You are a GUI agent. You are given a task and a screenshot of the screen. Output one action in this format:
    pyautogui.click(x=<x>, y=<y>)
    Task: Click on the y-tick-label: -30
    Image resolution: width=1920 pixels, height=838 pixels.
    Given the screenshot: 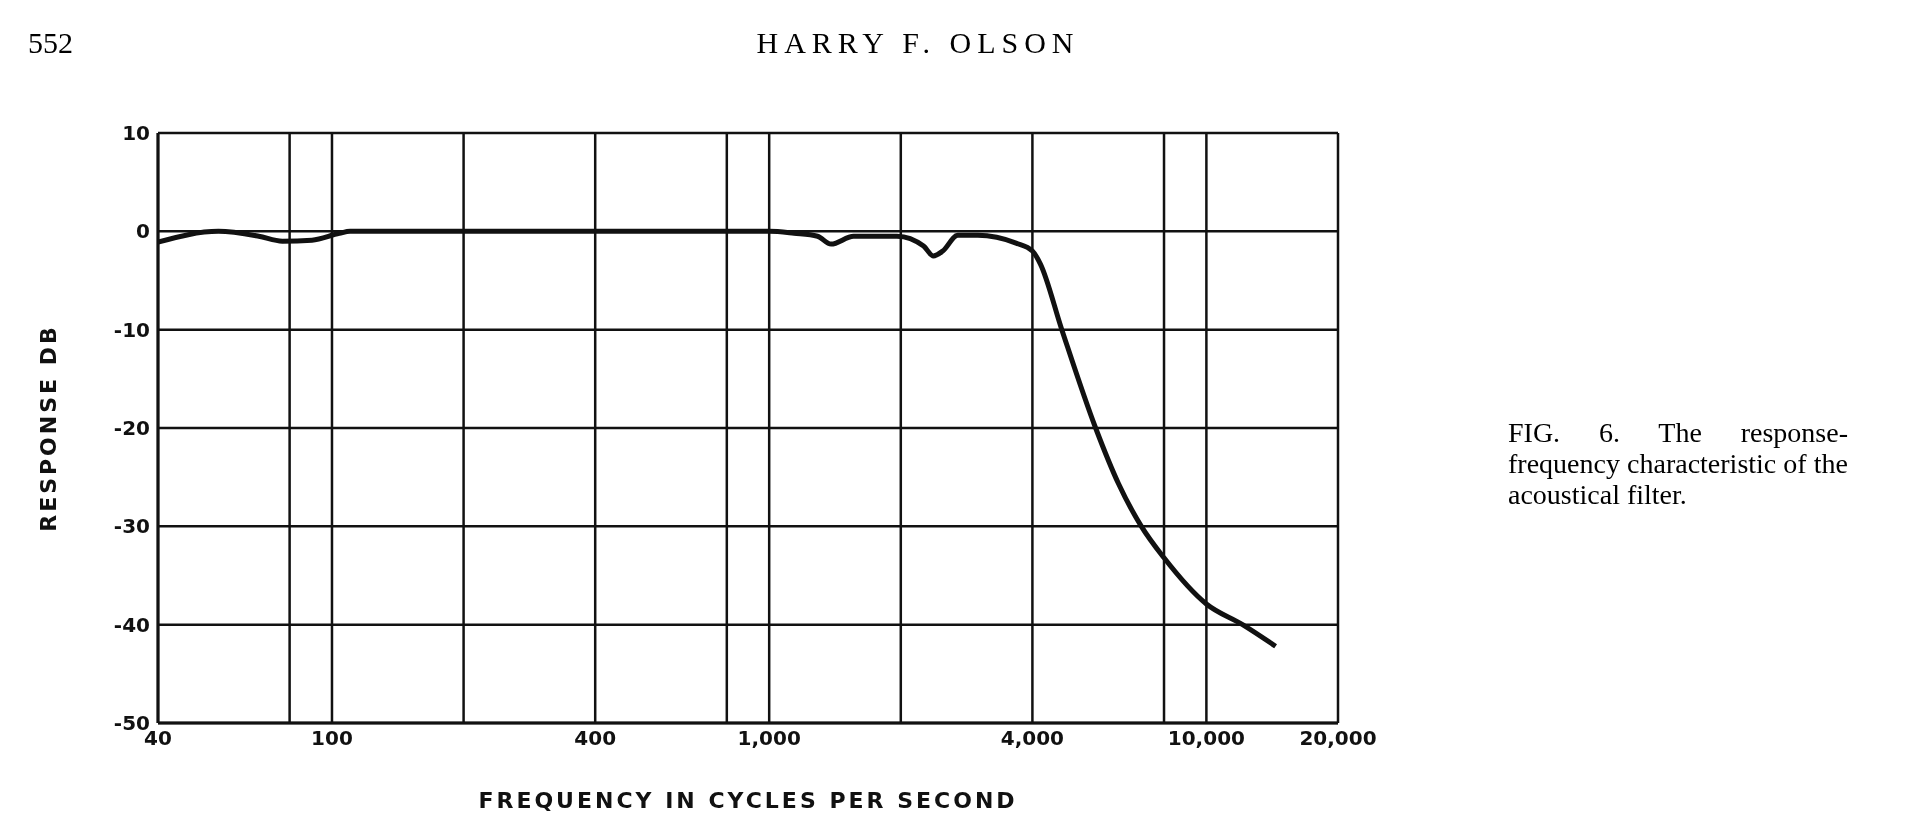 What is the action you would take?
    pyautogui.click(x=131, y=526)
    